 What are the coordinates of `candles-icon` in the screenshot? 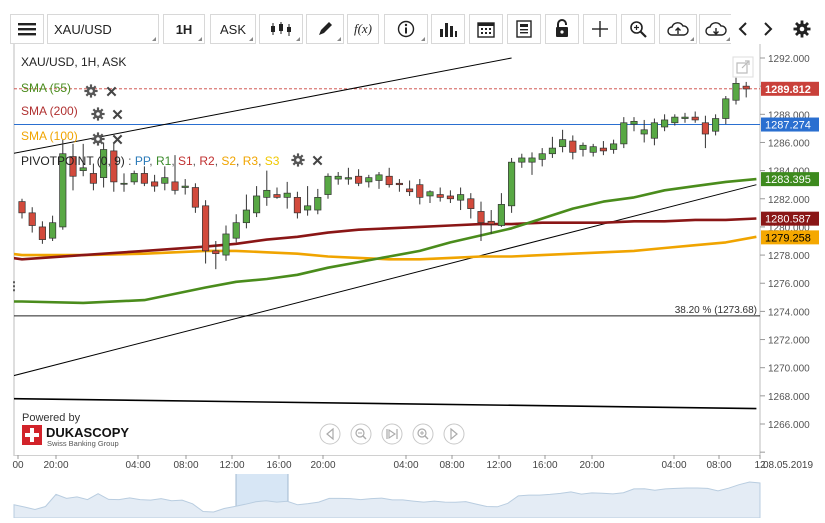 It's located at (281, 29).